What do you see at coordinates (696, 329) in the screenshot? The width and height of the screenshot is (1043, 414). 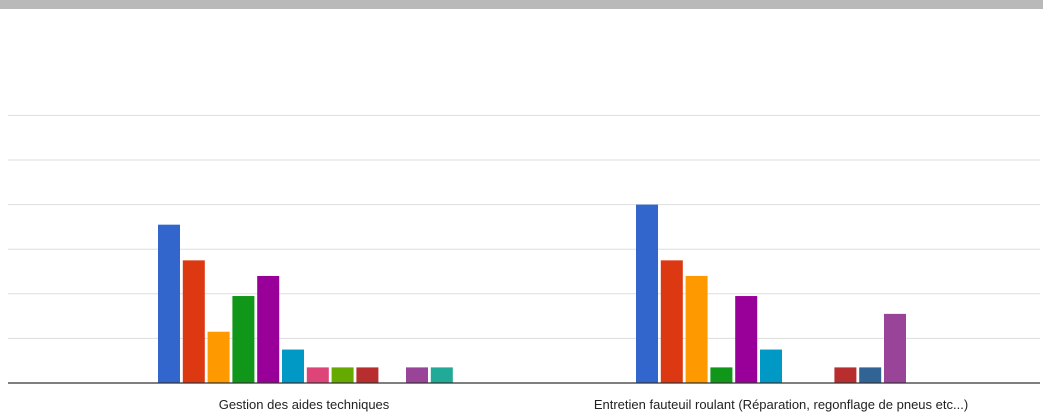 I see `bar-cat1-series2` at bounding box center [696, 329].